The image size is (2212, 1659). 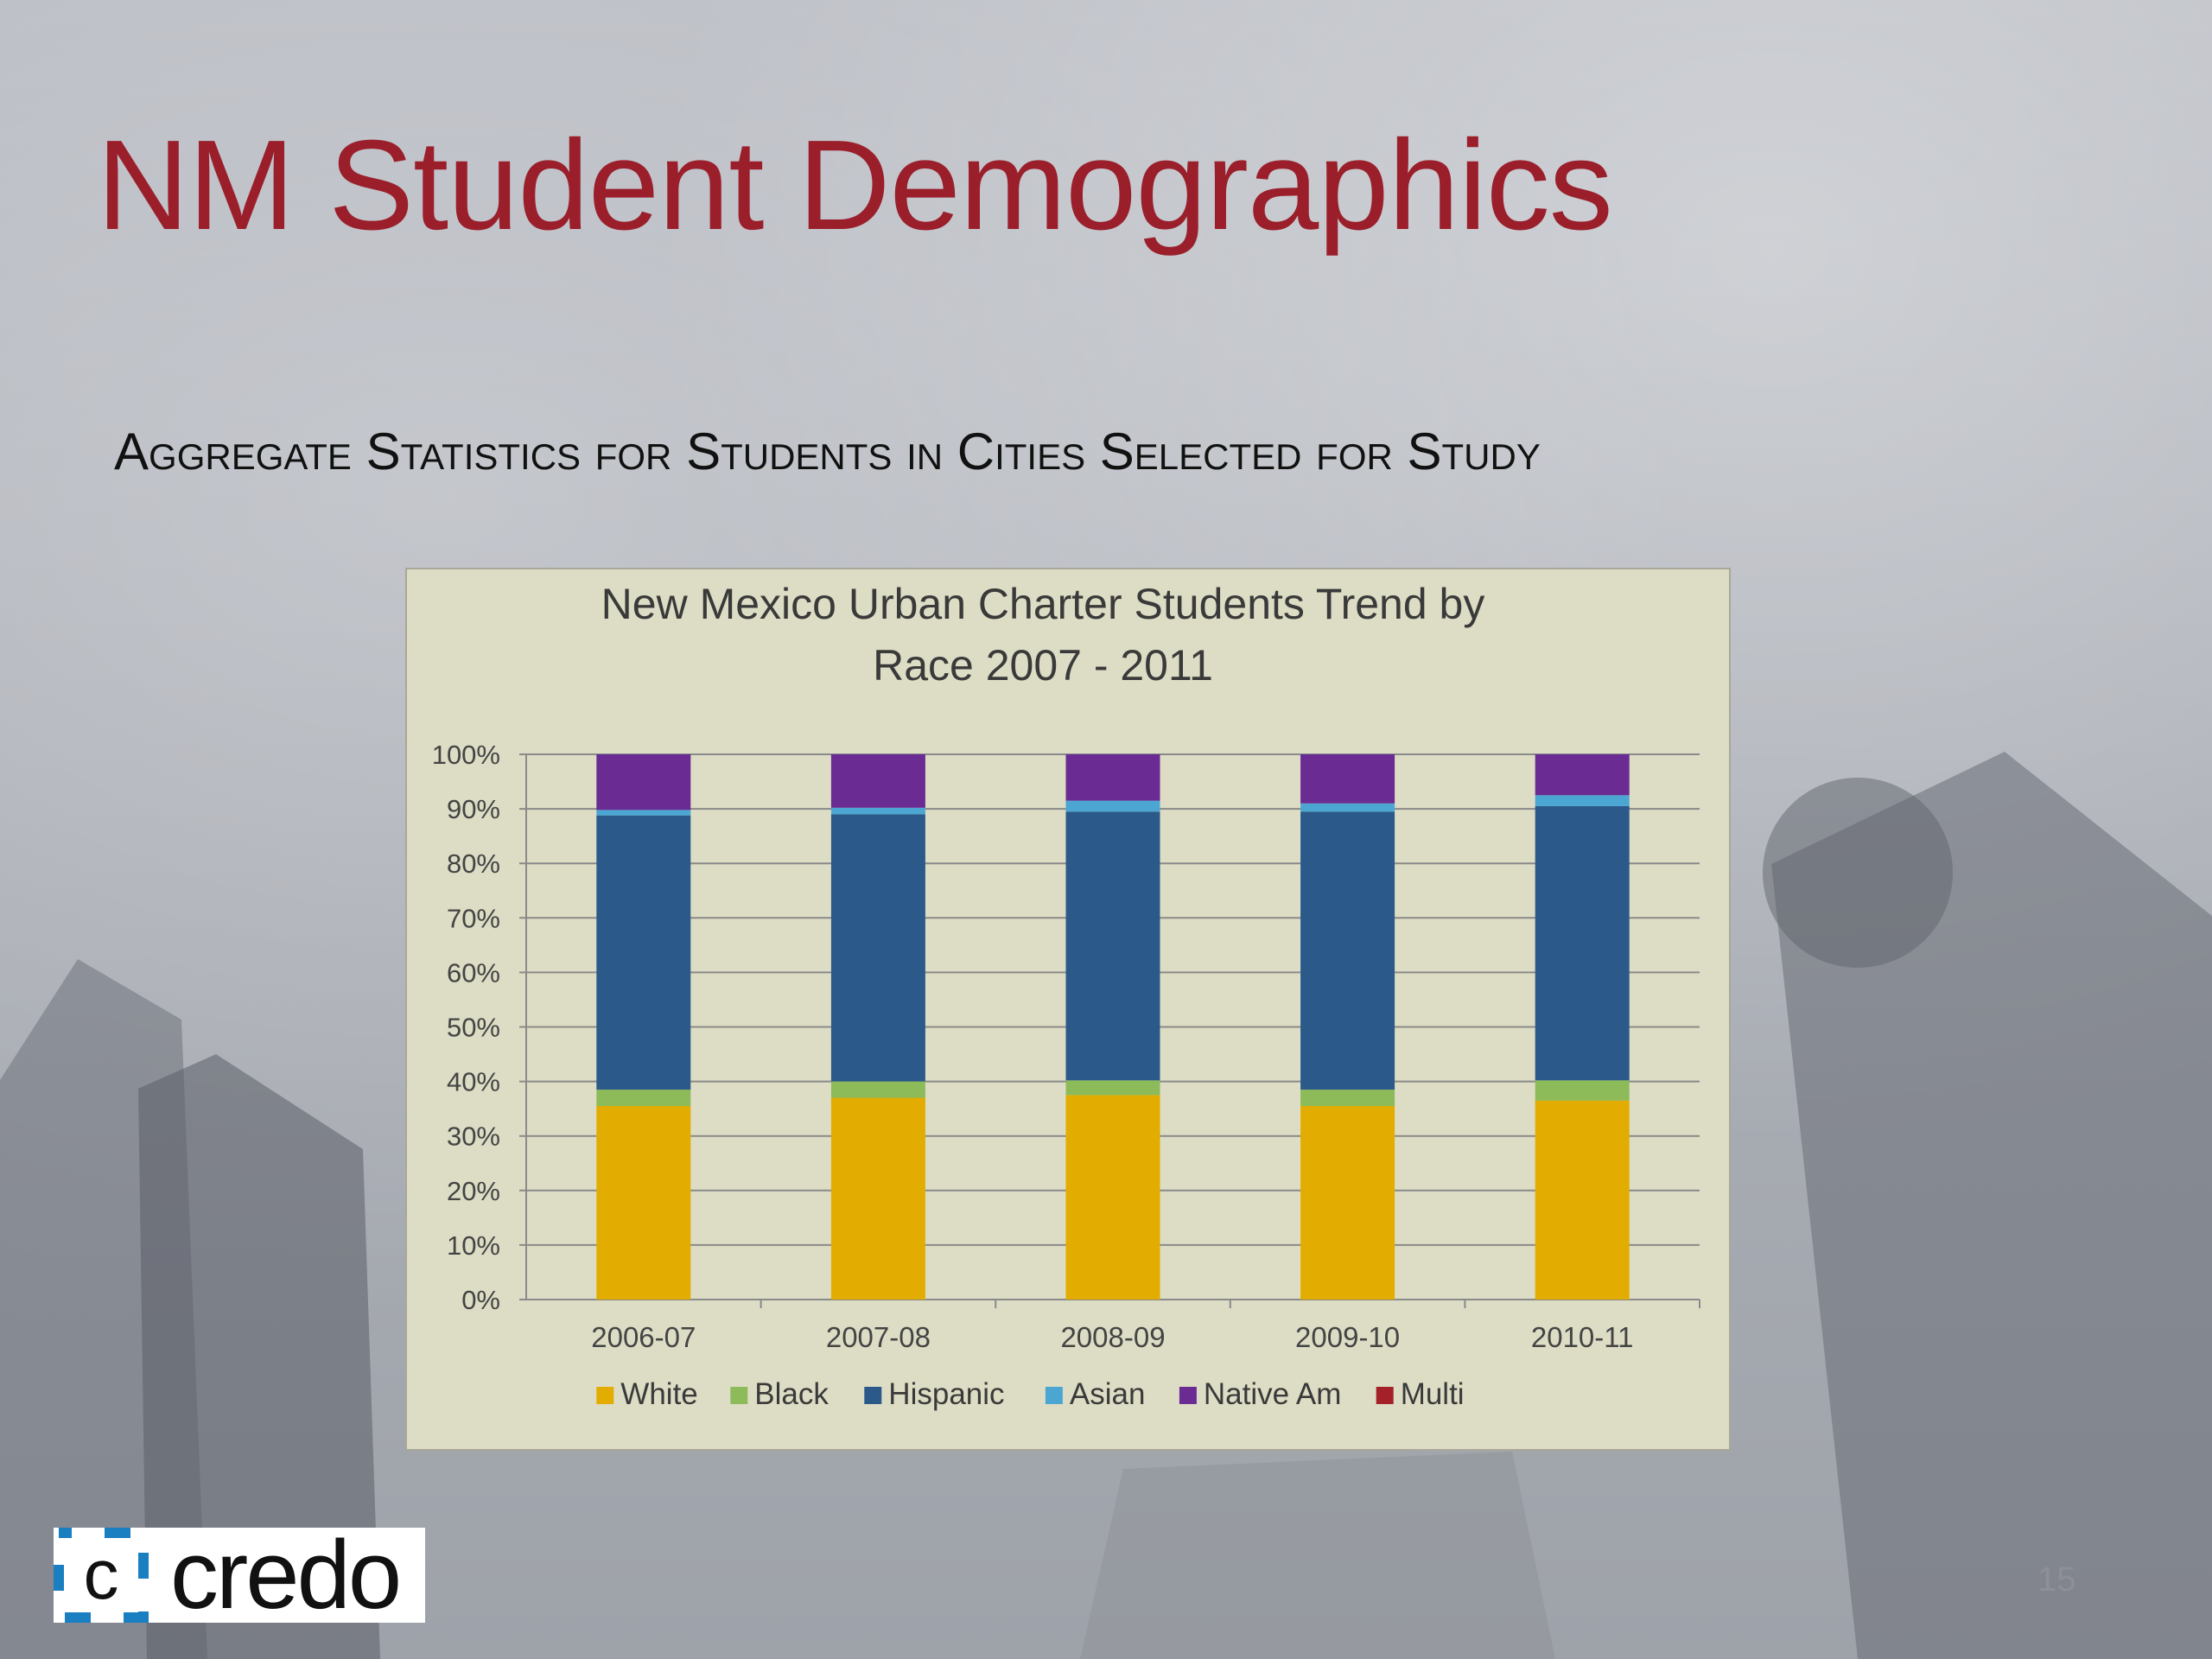 I want to click on y-tick-label: 50%, so click(x=473, y=1028).